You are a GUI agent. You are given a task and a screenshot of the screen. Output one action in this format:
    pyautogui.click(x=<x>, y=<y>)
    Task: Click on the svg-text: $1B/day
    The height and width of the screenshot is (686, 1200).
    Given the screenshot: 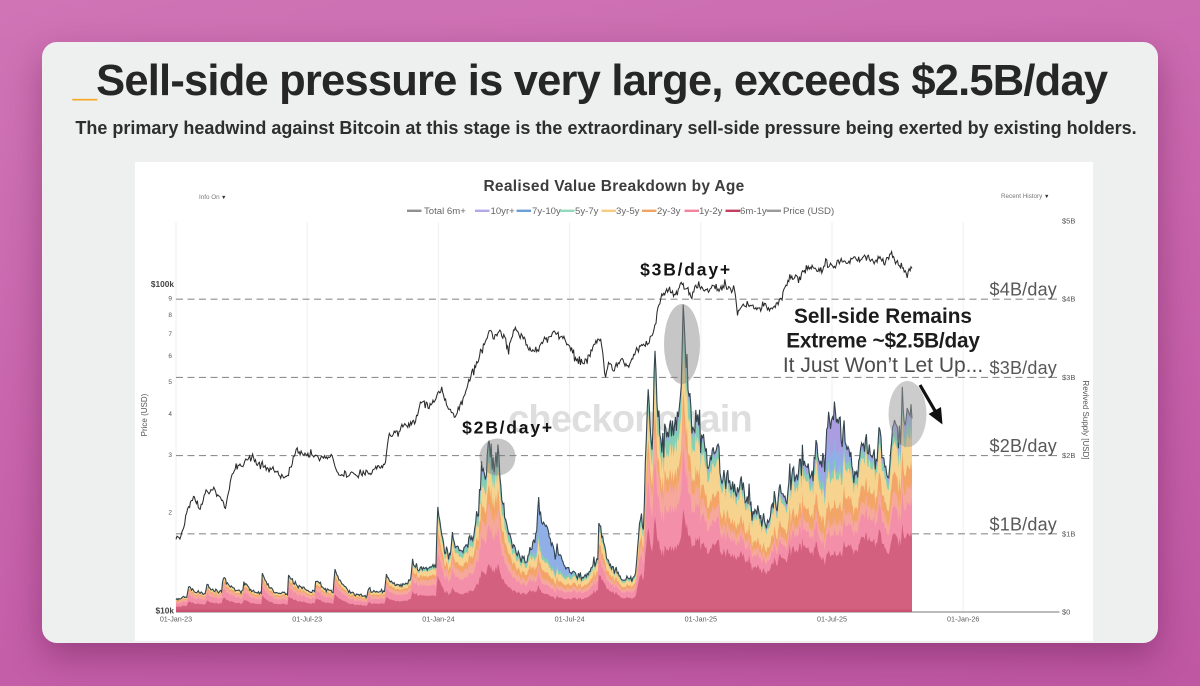 What is the action you would take?
    pyautogui.click(x=1023, y=524)
    